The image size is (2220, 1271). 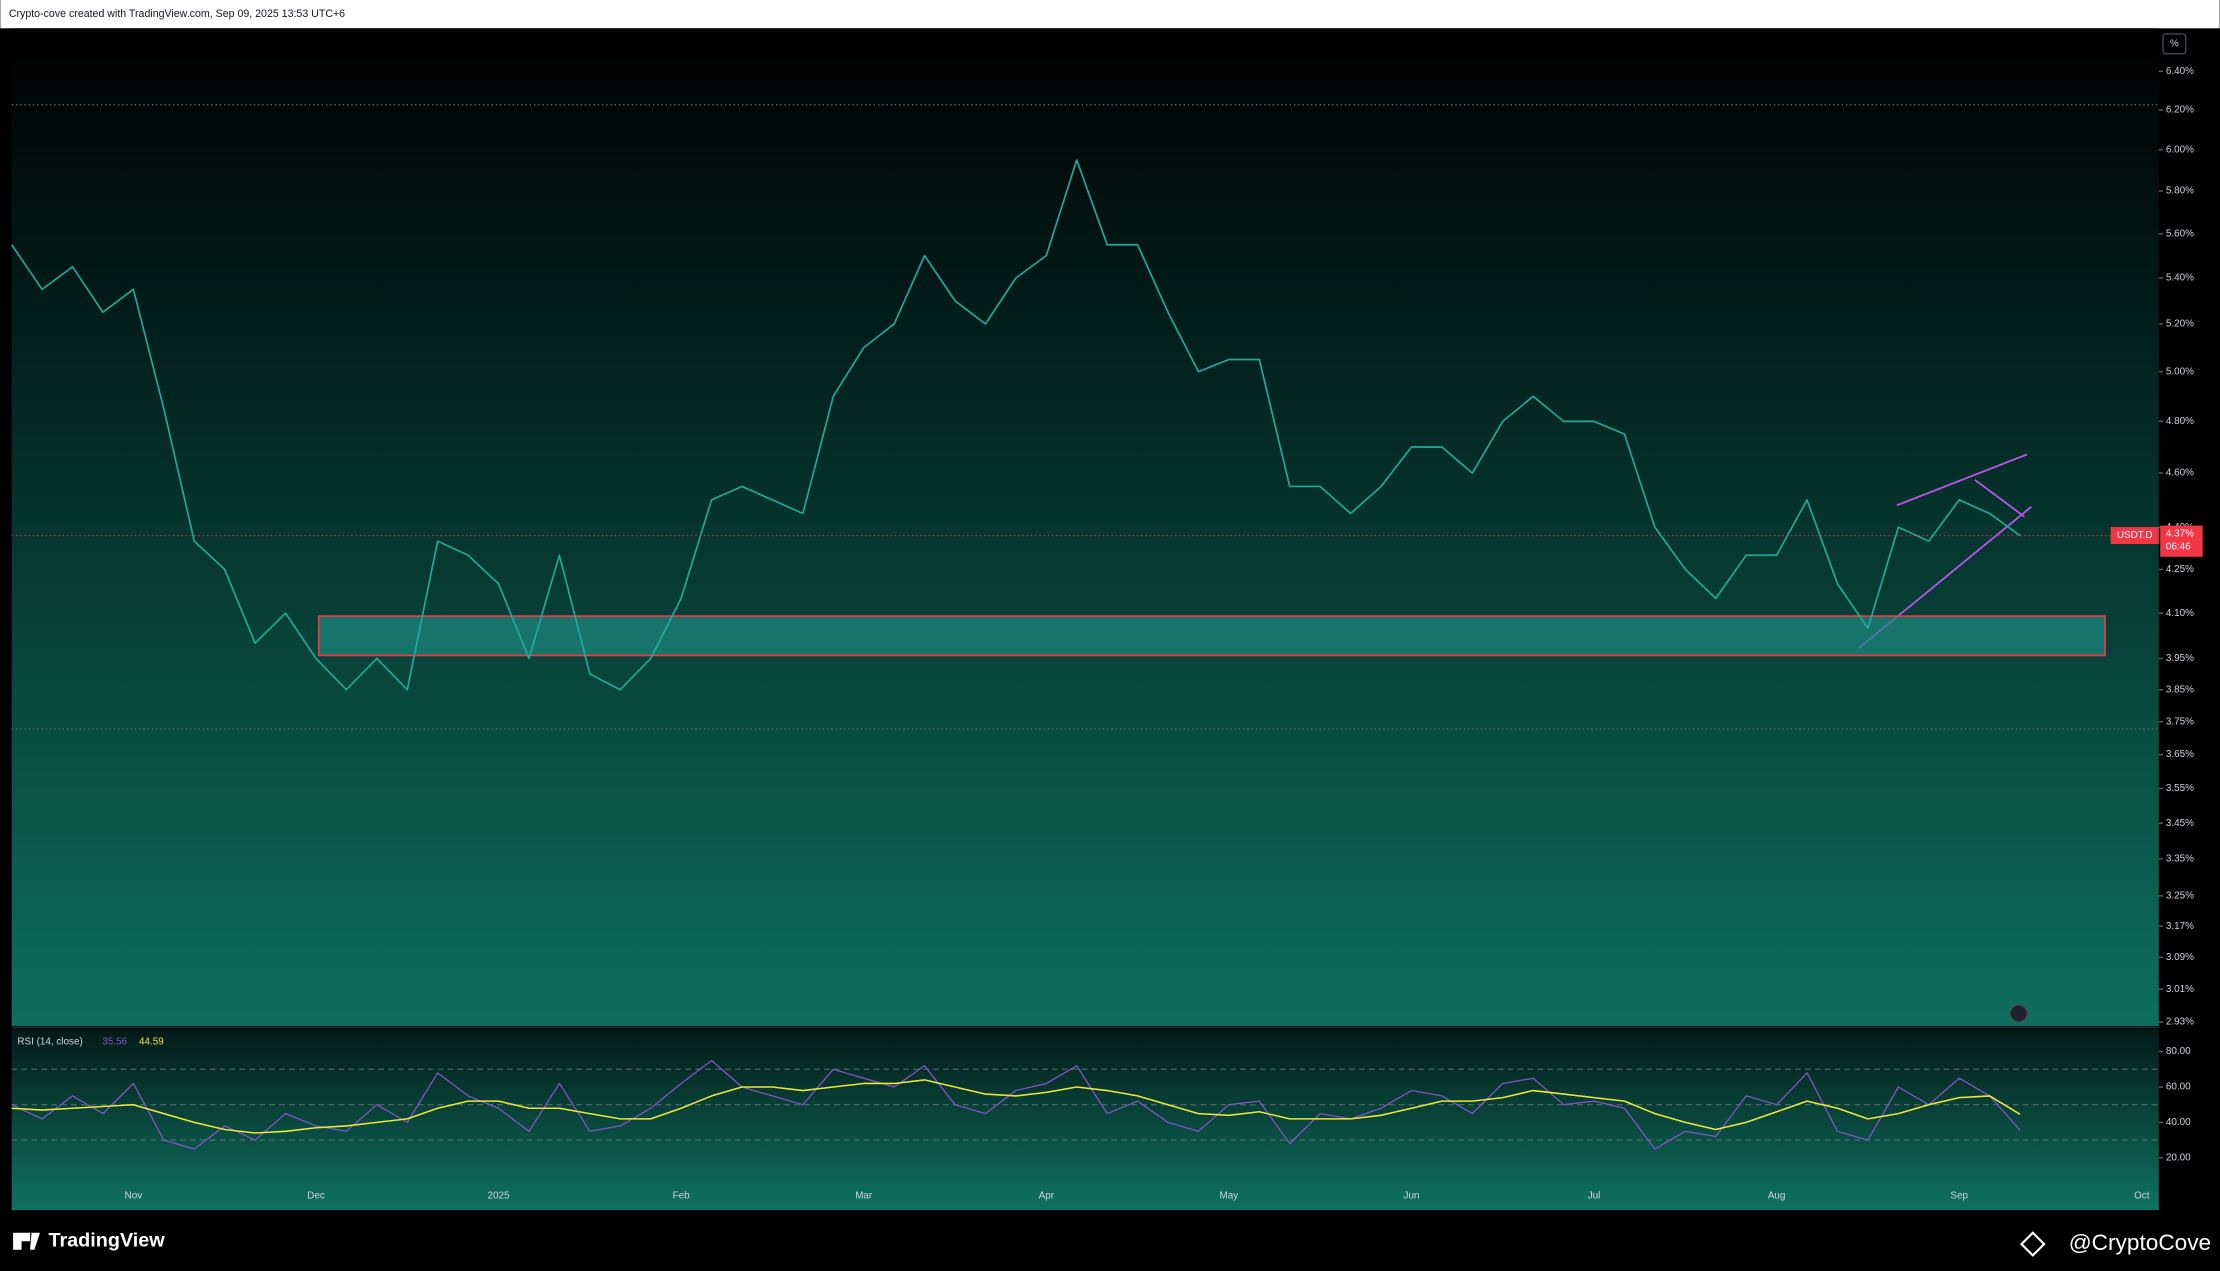 I want to click on y-tick-label: 3.35%, so click(x=2180, y=859).